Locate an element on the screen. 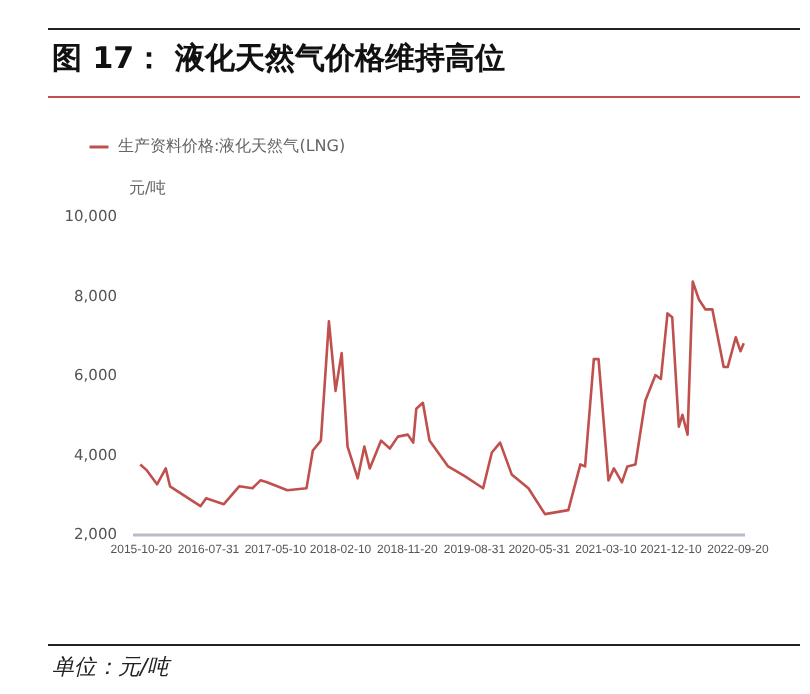 Image resolution: width=810 pixels, height=694 pixels. text: 单位：元/吨 is located at coordinates (111, 667).